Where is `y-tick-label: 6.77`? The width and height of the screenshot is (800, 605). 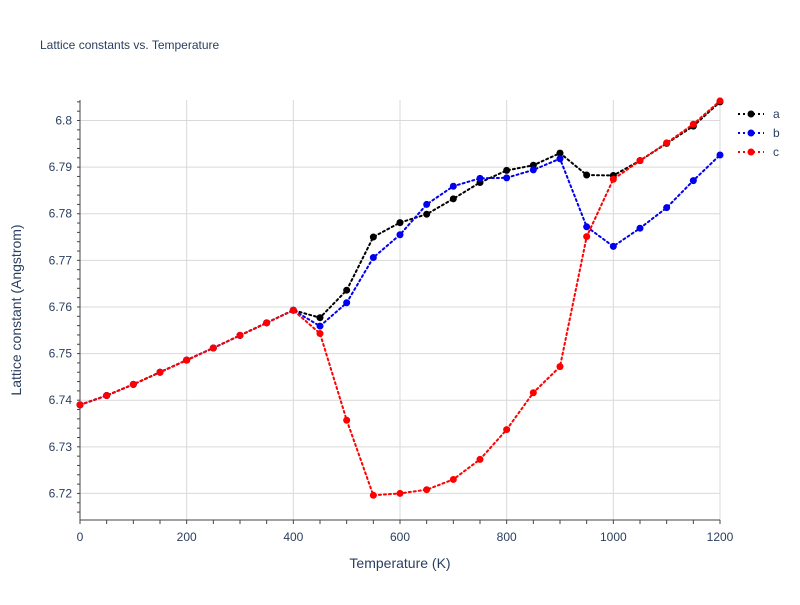 y-tick-label: 6.77 is located at coordinates (61, 260).